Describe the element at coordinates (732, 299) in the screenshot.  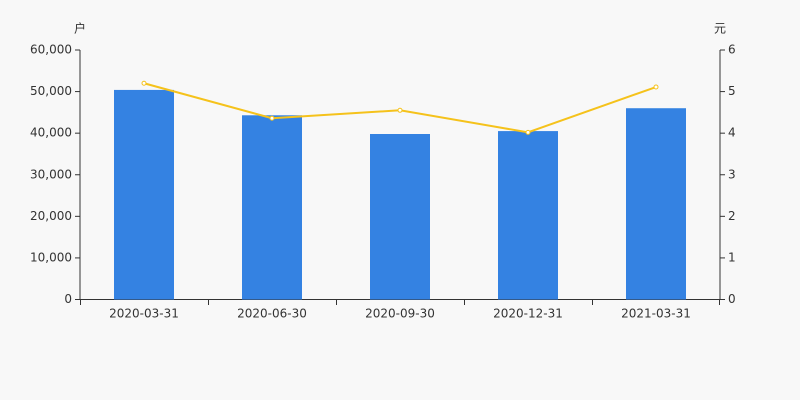
I see `y2-tick-label: 0` at that location.